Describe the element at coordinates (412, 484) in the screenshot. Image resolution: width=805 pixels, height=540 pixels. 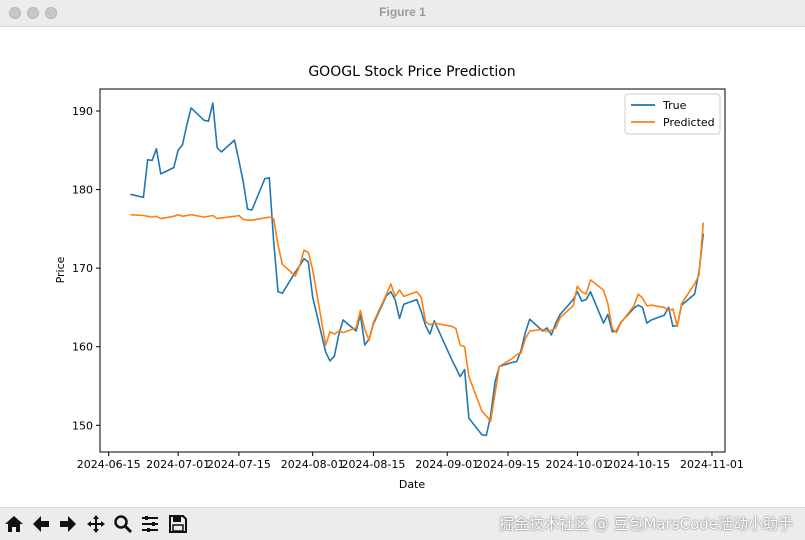
I see `x-axis-label: Date` at that location.